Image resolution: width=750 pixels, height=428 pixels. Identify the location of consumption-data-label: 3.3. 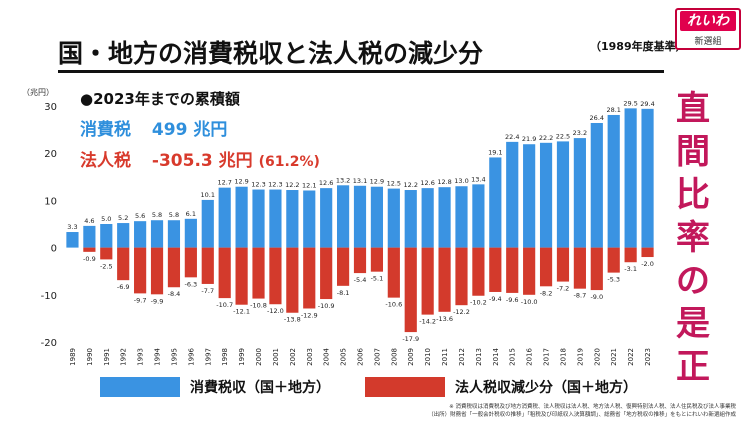
(72, 227).